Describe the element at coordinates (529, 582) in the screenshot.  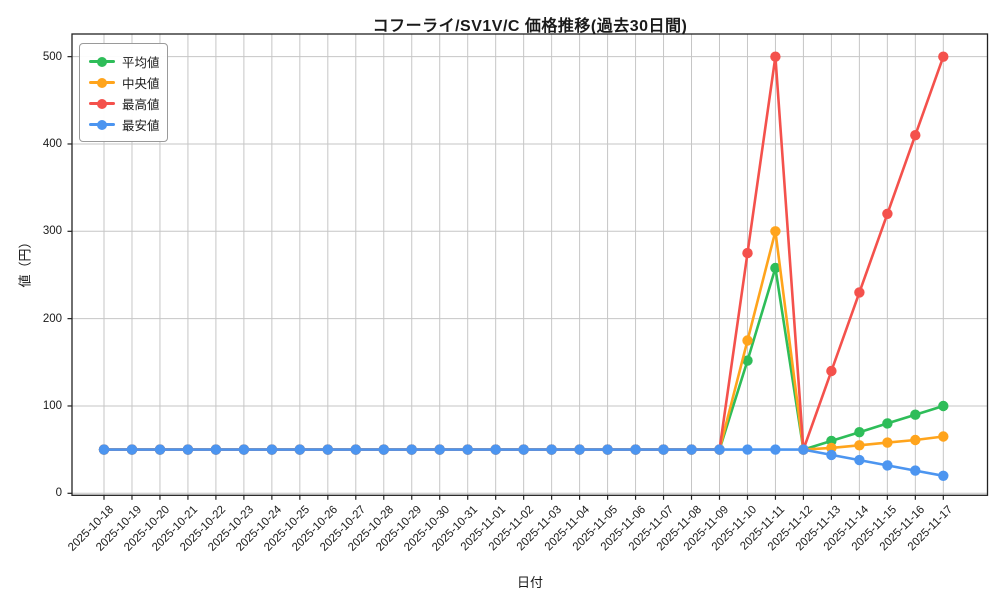
I see `x-axis-label: 日付` at that location.